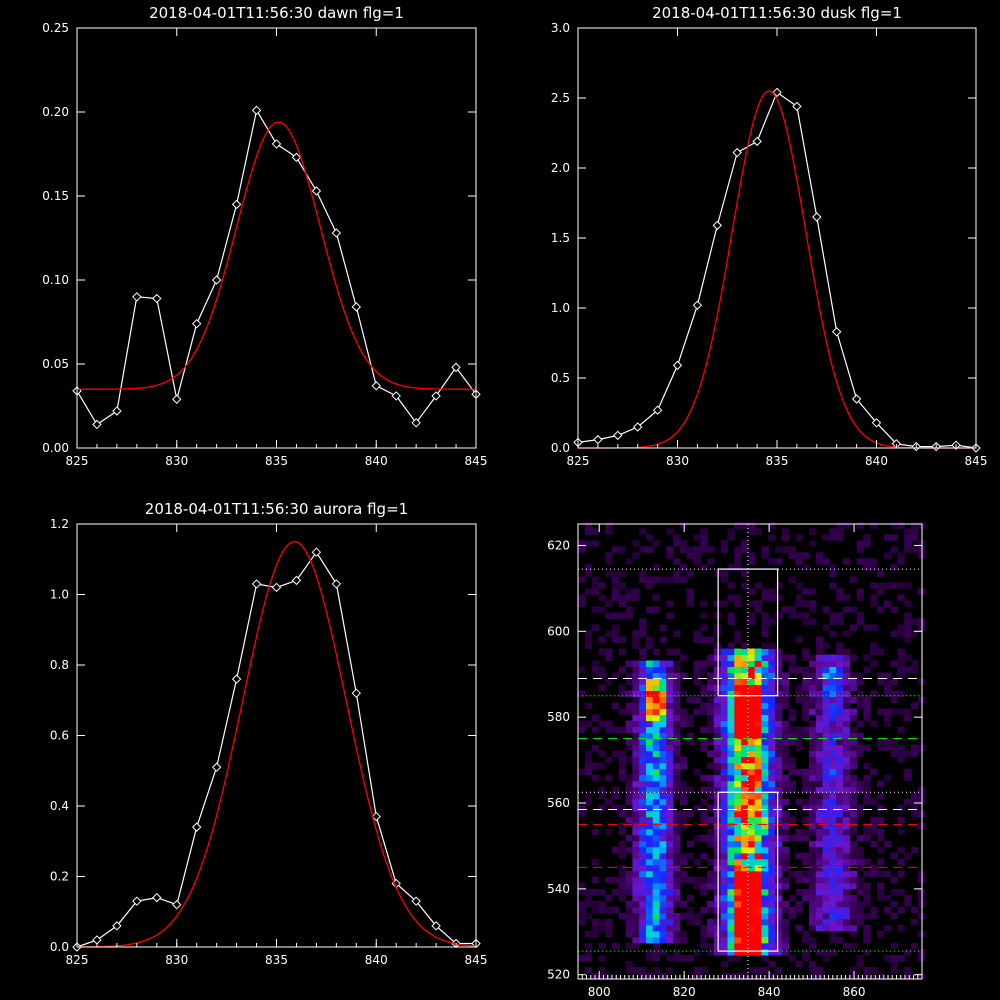 This screenshot has height=1000, width=1000. I want to click on x-tick-label: 825, so click(578, 461).